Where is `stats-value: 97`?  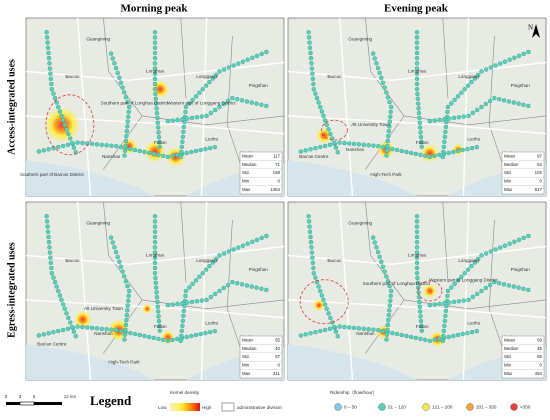 stats-value: 97 is located at coordinates (539, 155).